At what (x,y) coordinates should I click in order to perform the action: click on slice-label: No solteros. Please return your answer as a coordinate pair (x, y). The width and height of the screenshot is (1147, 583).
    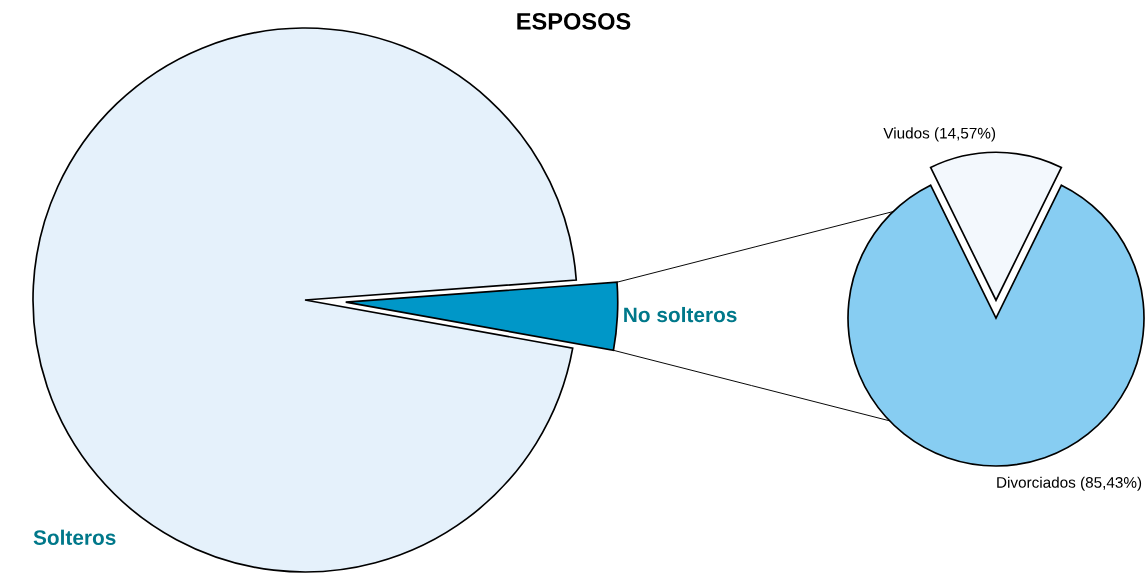
    Looking at the image, I should click on (680, 314).